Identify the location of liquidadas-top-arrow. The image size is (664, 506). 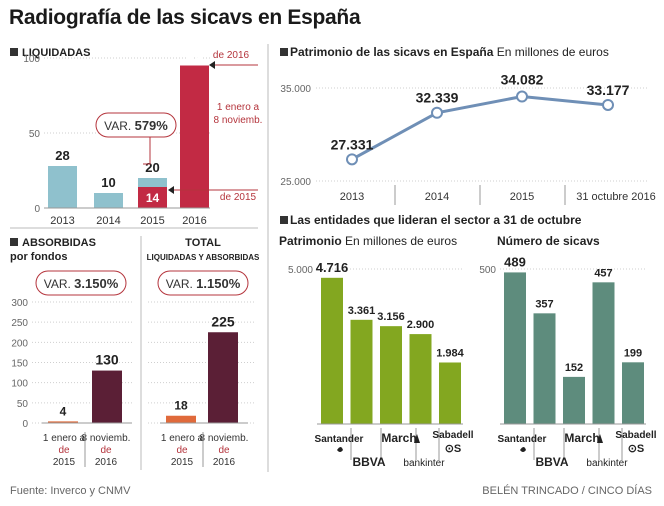
(212, 65).